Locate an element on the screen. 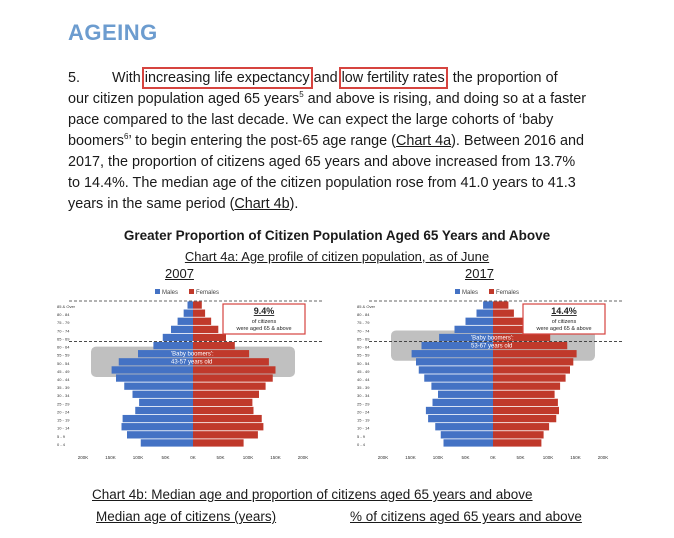 Image resolution: width=674 pixels, height=538 pixels. age-tick-label: 40 - 44 is located at coordinates (63, 379).